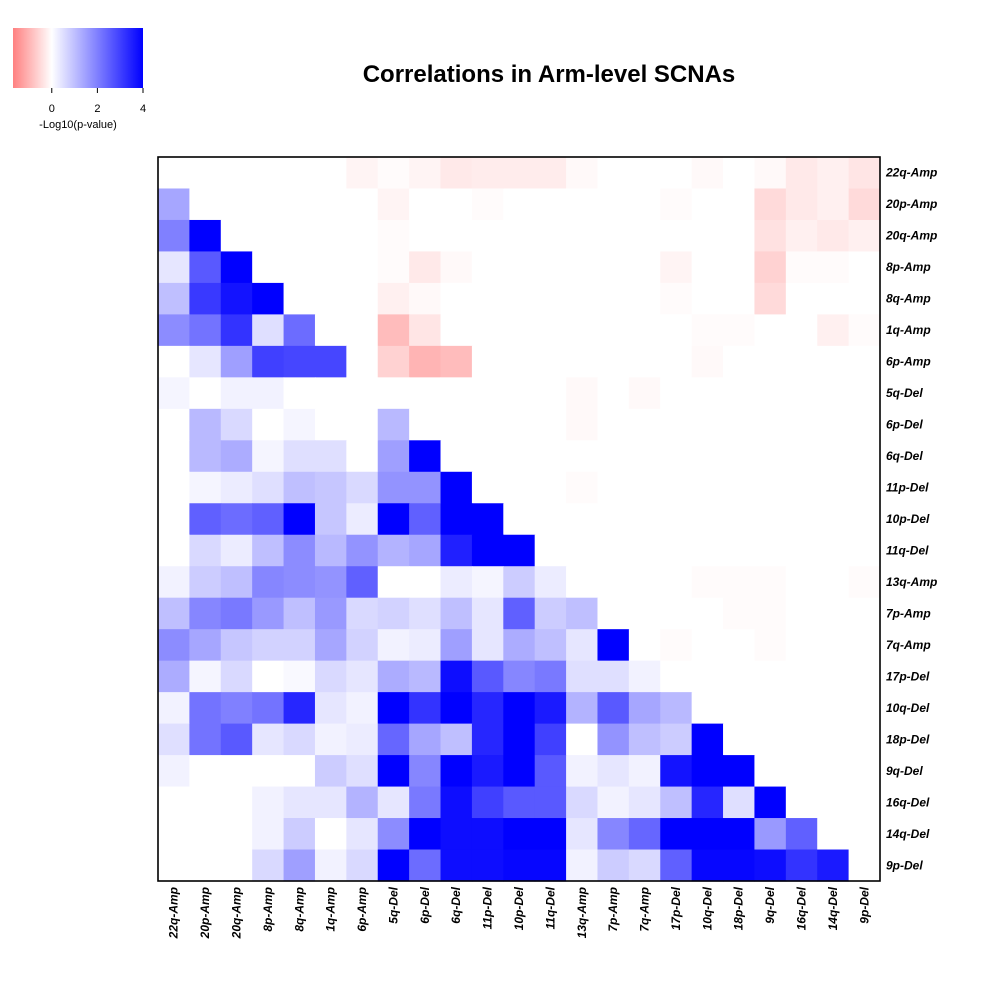 Image resolution: width=1000 pixels, height=1000 pixels. What do you see at coordinates (908, 299) in the screenshot?
I see `row-label: 8q-Amp` at bounding box center [908, 299].